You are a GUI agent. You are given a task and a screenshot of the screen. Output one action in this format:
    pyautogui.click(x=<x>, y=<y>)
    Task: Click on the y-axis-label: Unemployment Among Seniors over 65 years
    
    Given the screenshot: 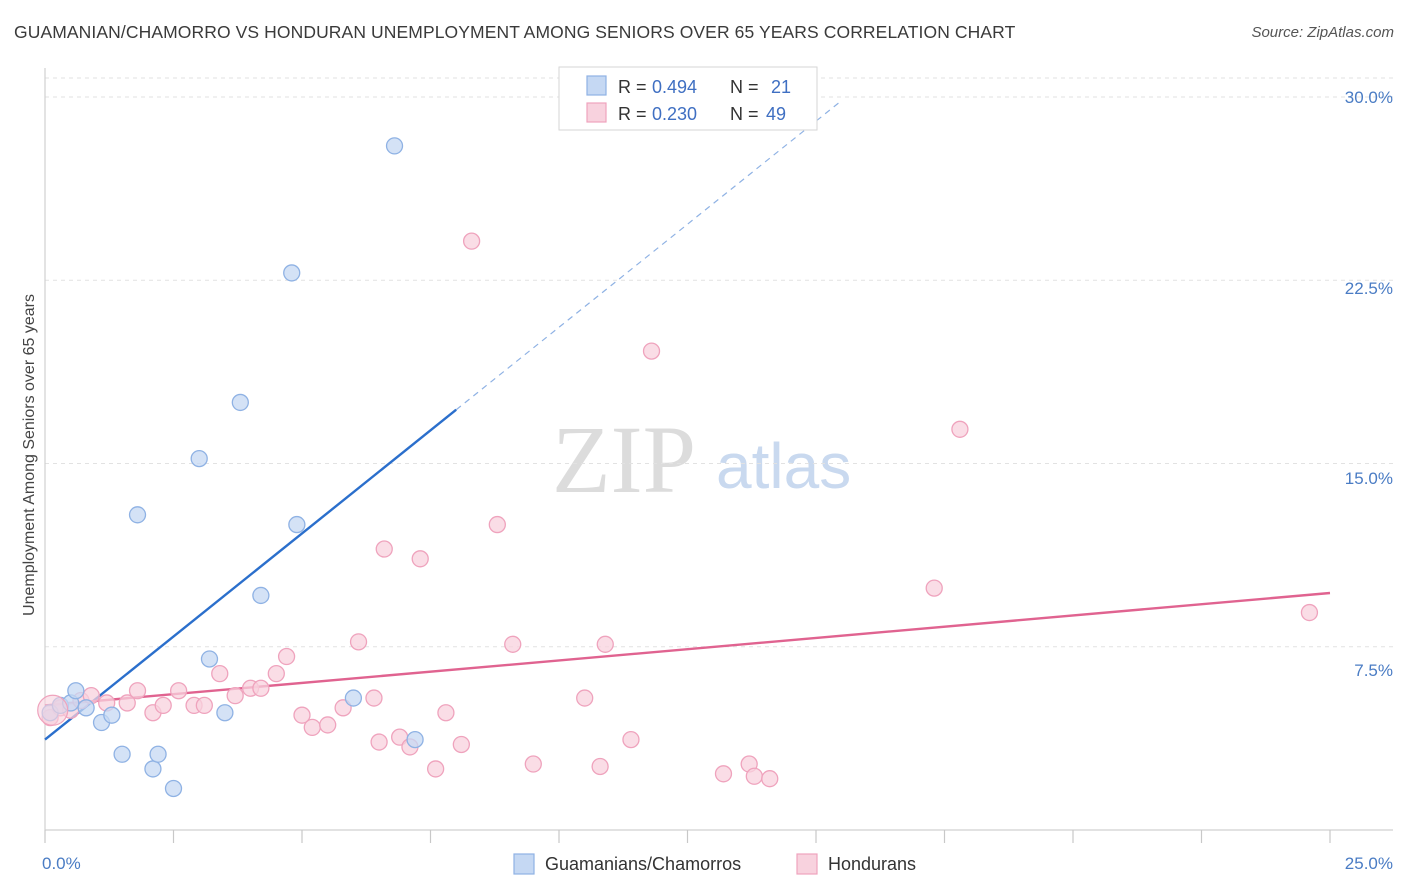 What is the action you would take?
    pyautogui.click(x=29, y=455)
    